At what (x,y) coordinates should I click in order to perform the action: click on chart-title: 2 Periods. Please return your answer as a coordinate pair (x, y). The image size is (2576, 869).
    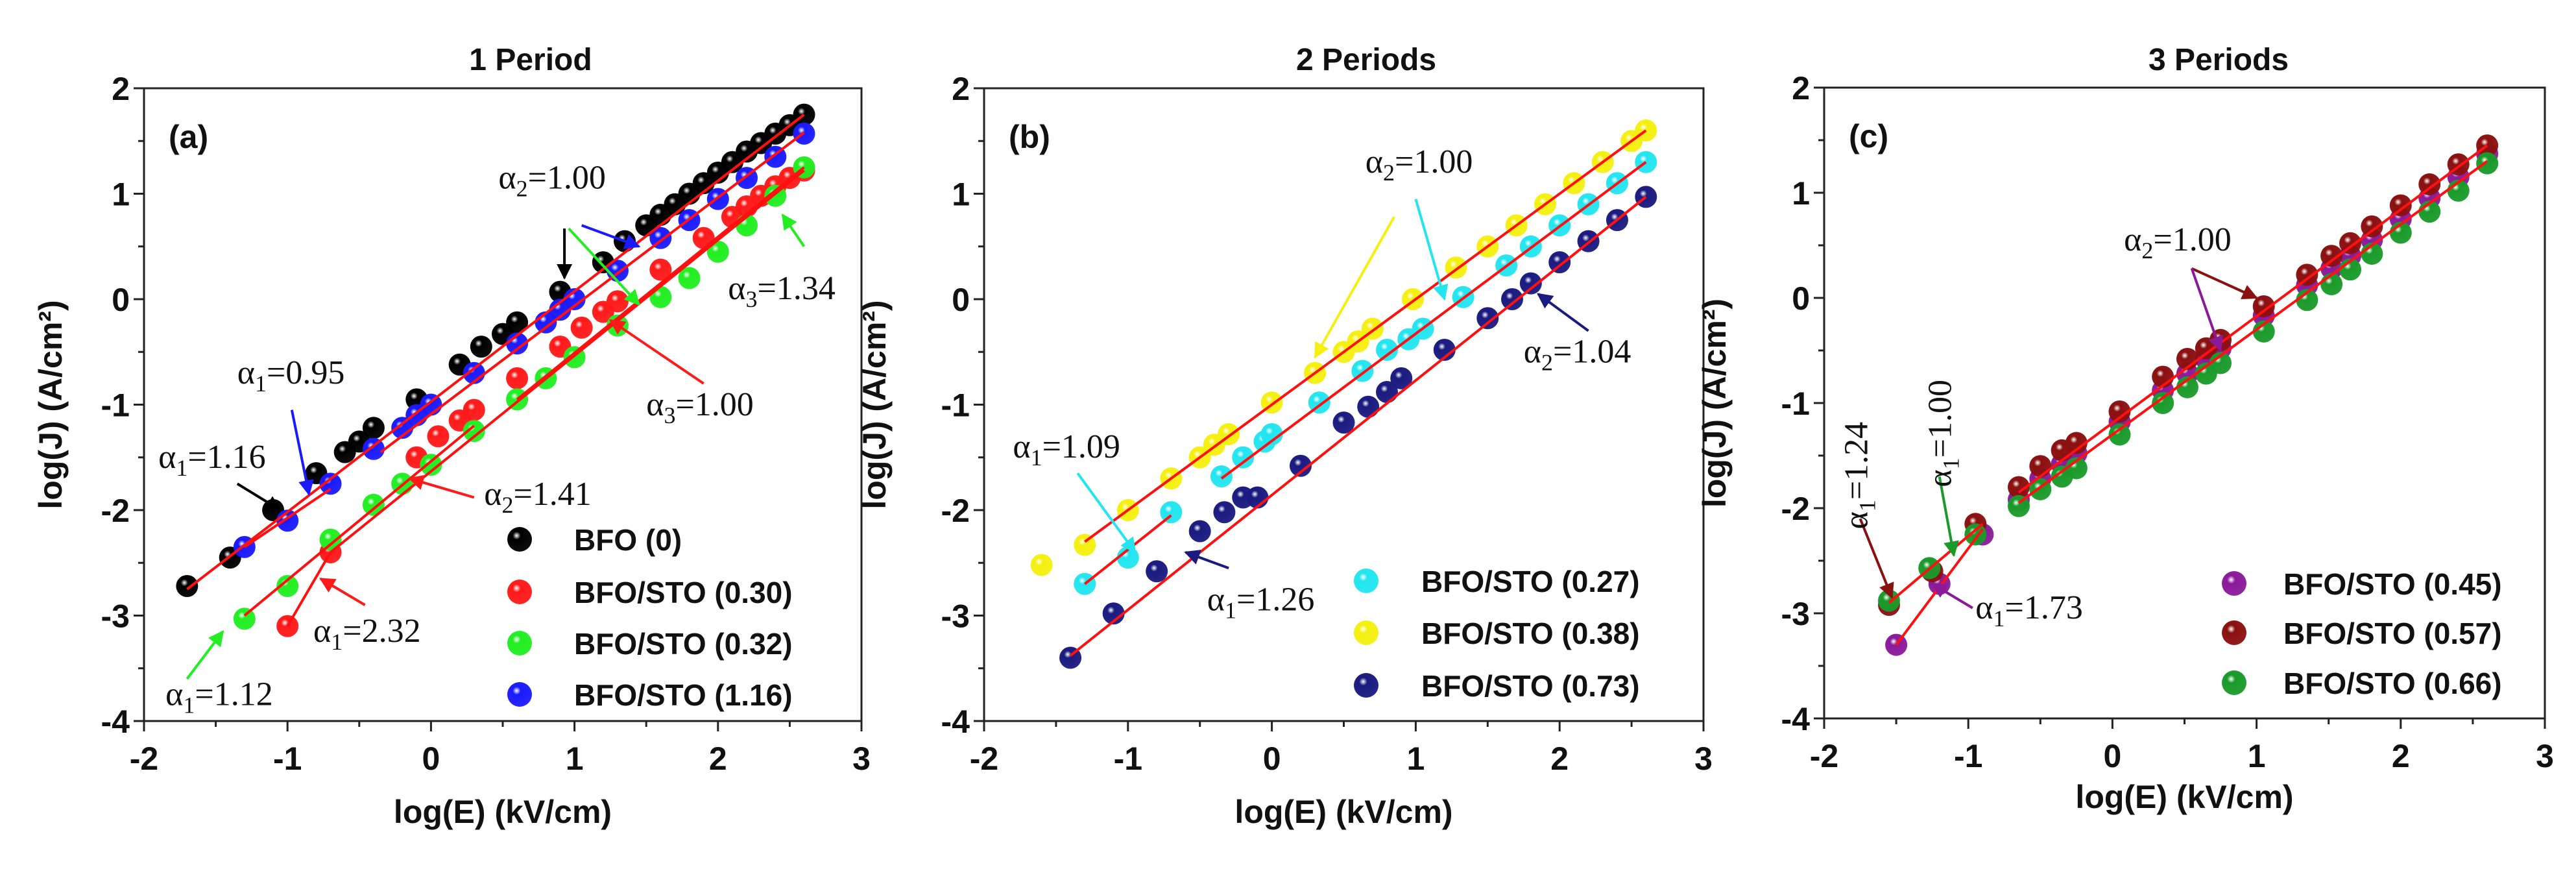
    Looking at the image, I should click on (1366, 60).